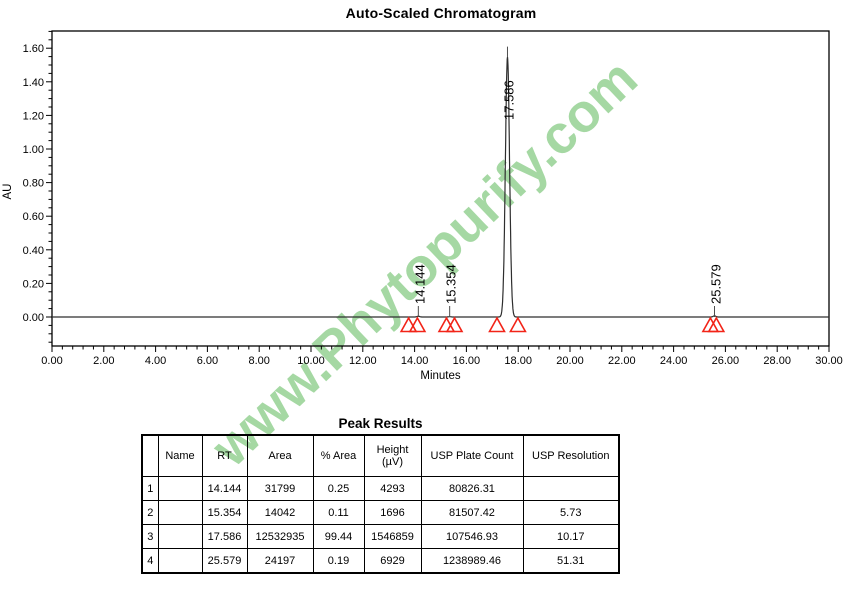  What do you see at coordinates (571, 512) in the screenshot?
I see `cell: 5.73` at bounding box center [571, 512].